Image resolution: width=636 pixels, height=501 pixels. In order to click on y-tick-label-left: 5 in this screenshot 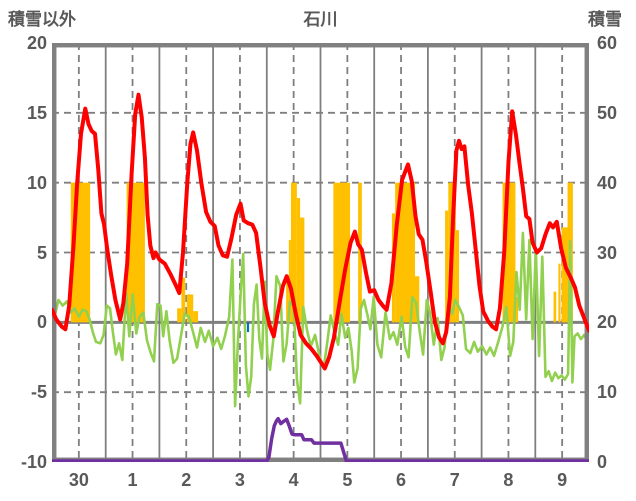, I will do `click(41, 252)`.